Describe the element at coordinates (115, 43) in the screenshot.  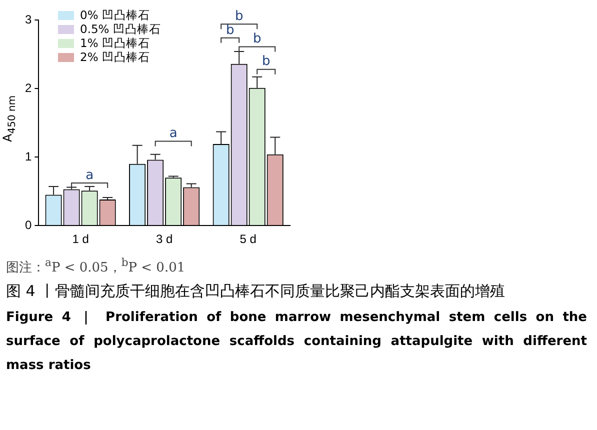
I see `legend-label: 1% 凹凸棒石` at that location.